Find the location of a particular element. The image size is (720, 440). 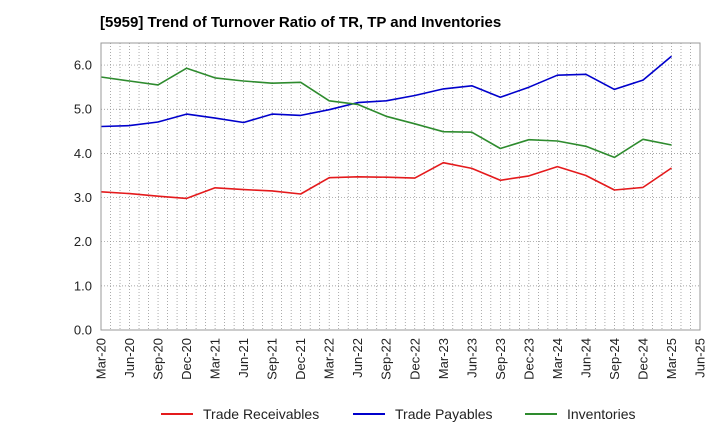

y-tick-label: 0.0 is located at coordinates (83, 330).